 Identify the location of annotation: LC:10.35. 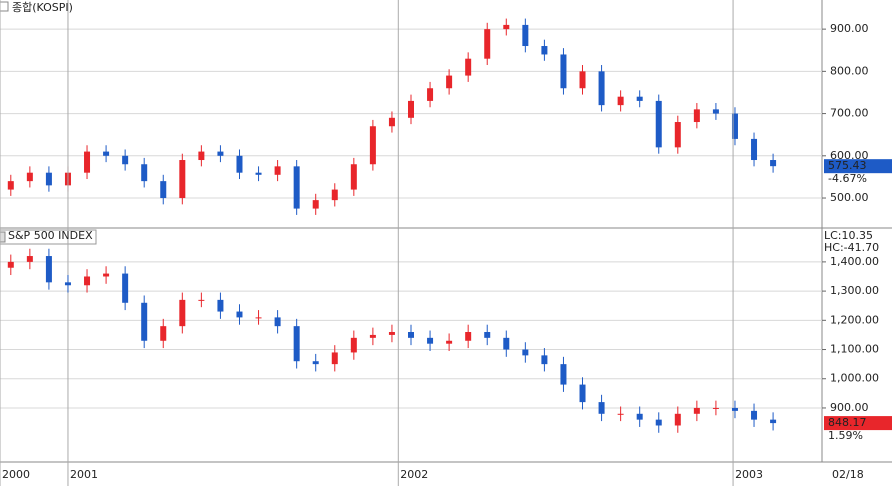
(848, 235).